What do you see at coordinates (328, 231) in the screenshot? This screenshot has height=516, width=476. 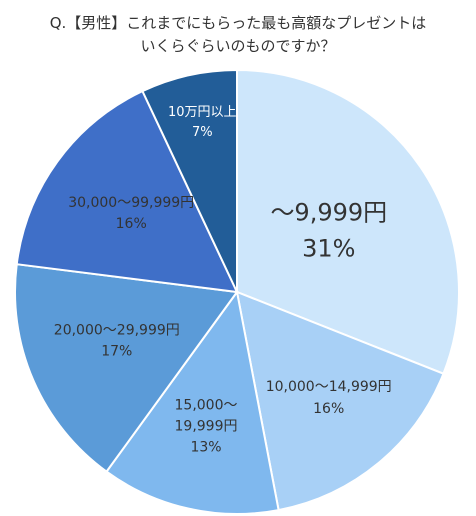 I see `slice-label-1: ～9,999円 31%` at bounding box center [328, 231].